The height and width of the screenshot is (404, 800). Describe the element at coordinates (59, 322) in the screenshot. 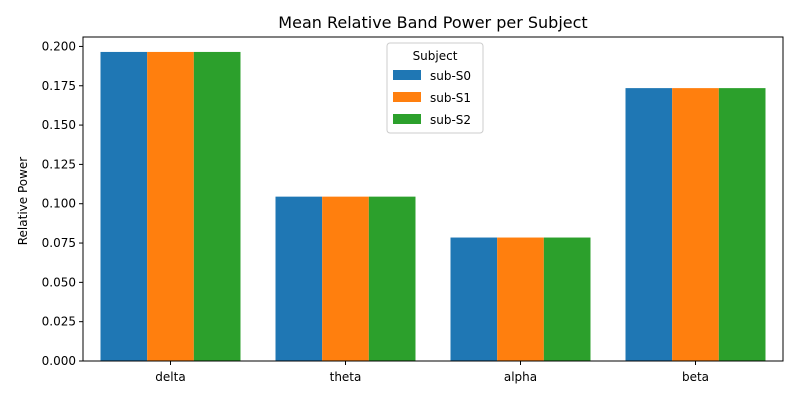

I see `y-tick-label: 0.025` at that location.